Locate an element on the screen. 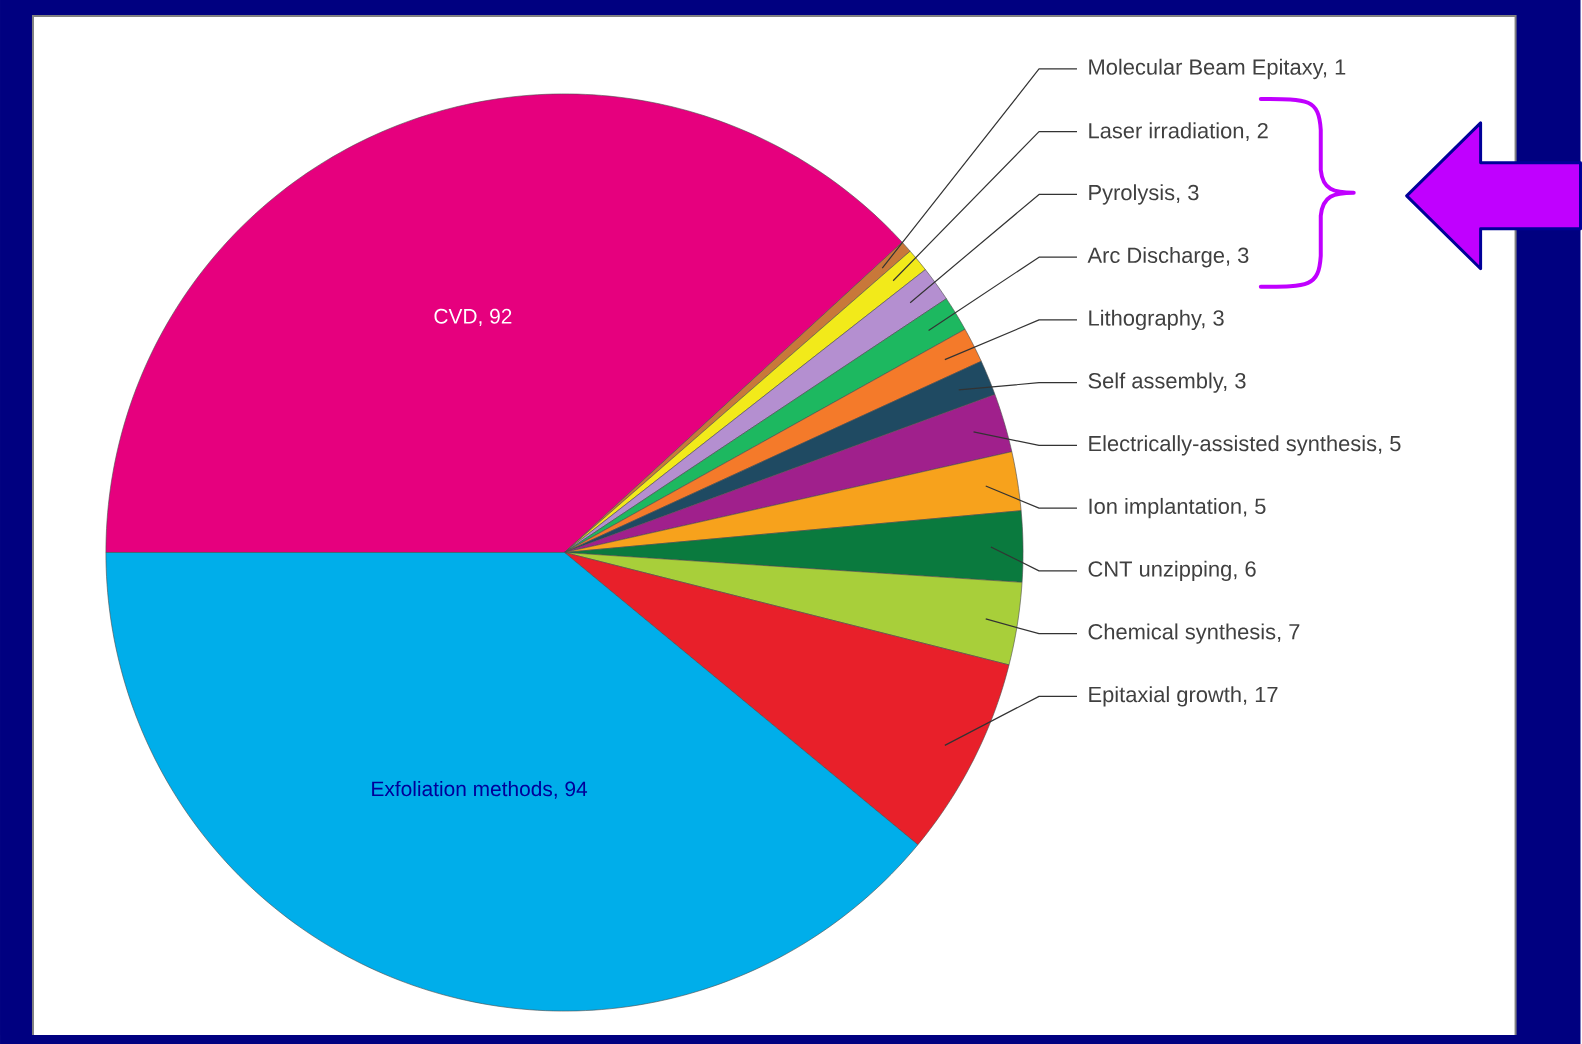 The height and width of the screenshot is (1044, 1582). slice-label: Self assembly, 3 is located at coordinates (1167, 382).